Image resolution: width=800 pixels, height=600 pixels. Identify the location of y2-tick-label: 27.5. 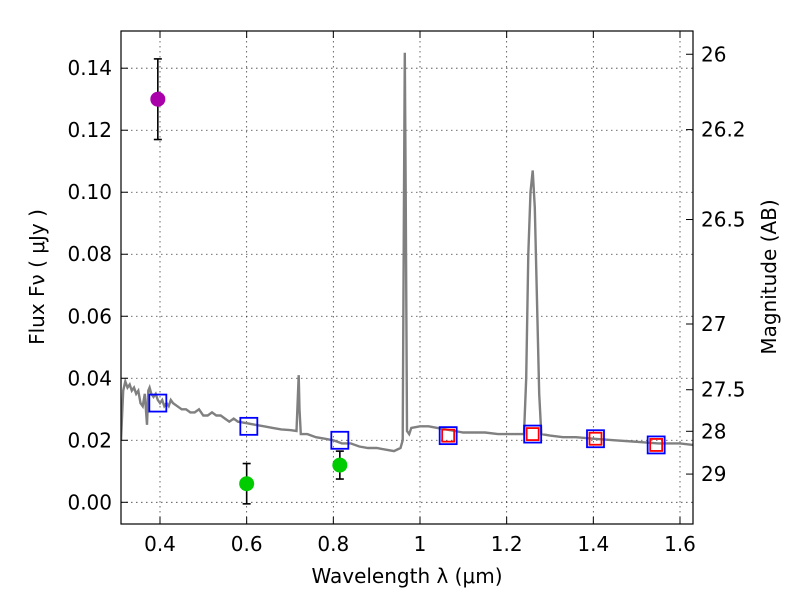
(723, 390).